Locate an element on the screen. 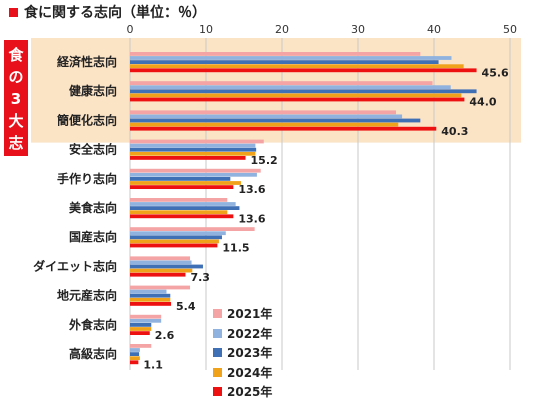  legend-label: 2023年 is located at coordinates (250, 353).